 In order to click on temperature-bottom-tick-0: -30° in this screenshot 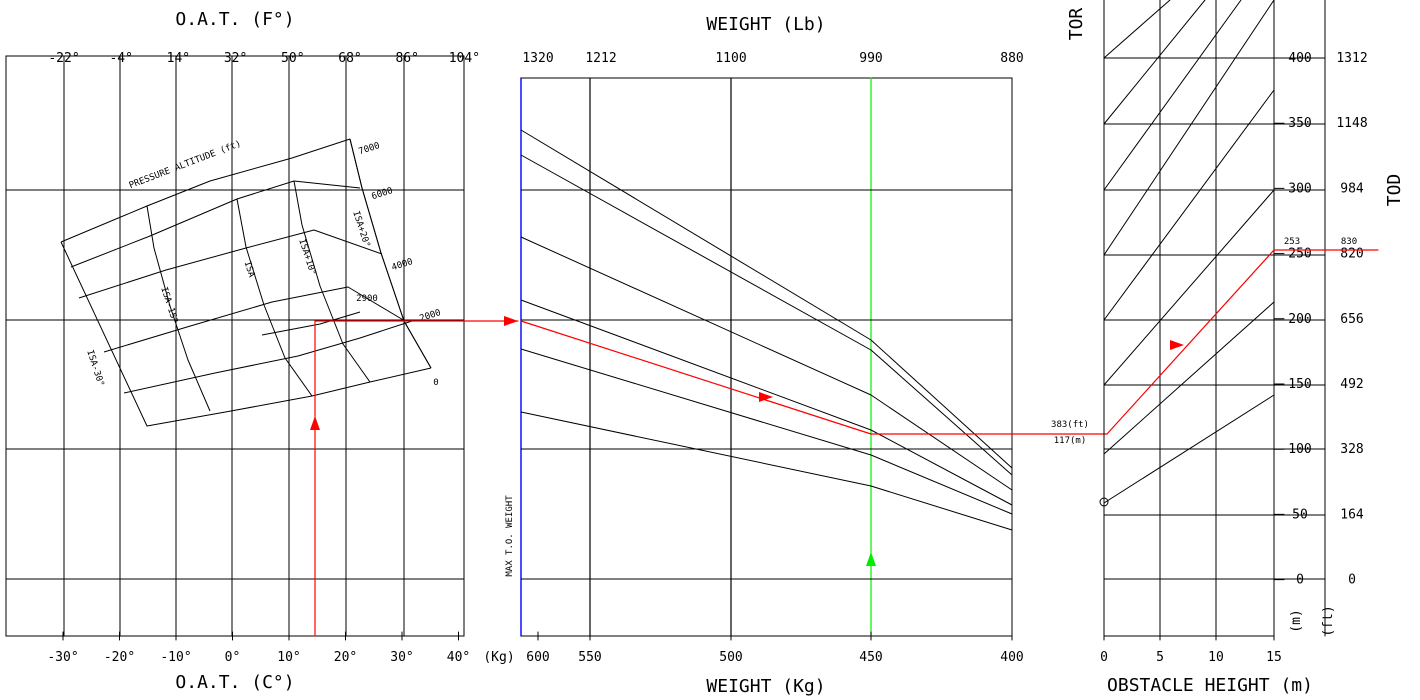, I will do `click(62, 657)`.